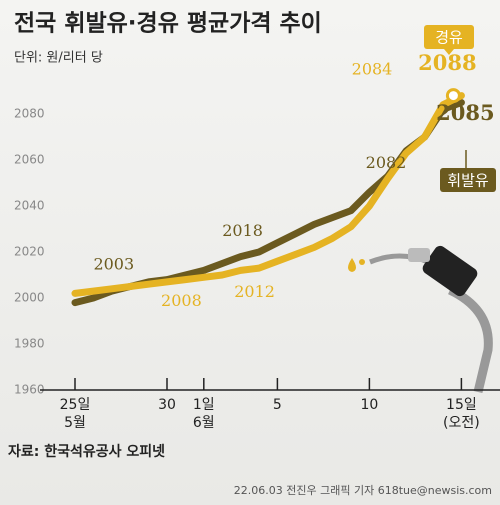 This screenshot has height=505, width=500. I want to click on data-label: 2085, so click(465, 112).